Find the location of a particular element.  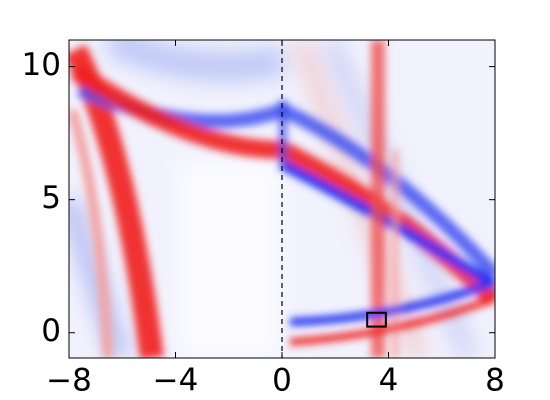

x-tick-label: 0 is located at coordinates (282, 381).